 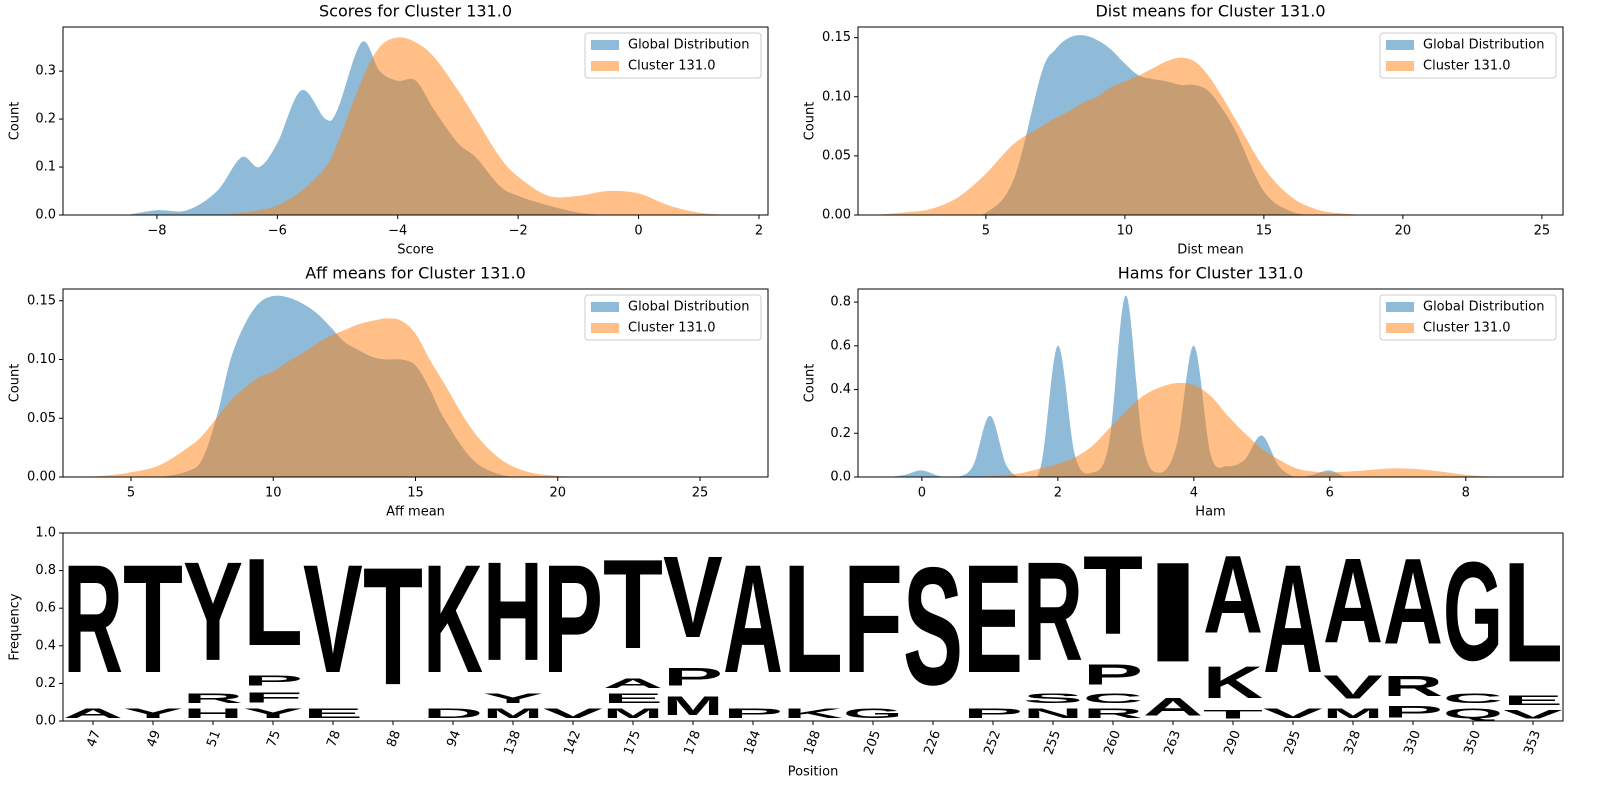 What do you see at coordinates (813, 772) in the screenshot?
I see `x-axis-label: Position` at bounding box center [813, 772].